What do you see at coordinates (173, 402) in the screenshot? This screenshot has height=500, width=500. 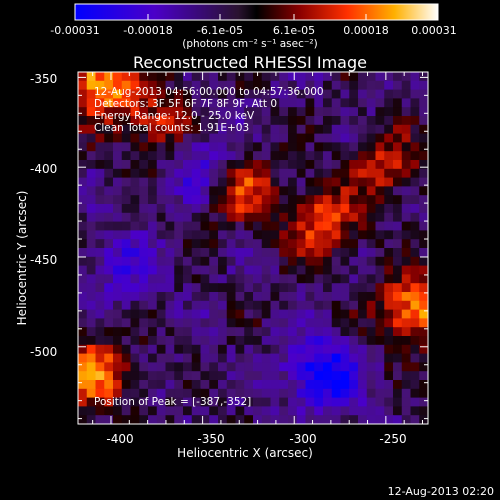 I see `peak-position-label: Position of Peak = [-387,-352]` at bounding box center [173, 402].